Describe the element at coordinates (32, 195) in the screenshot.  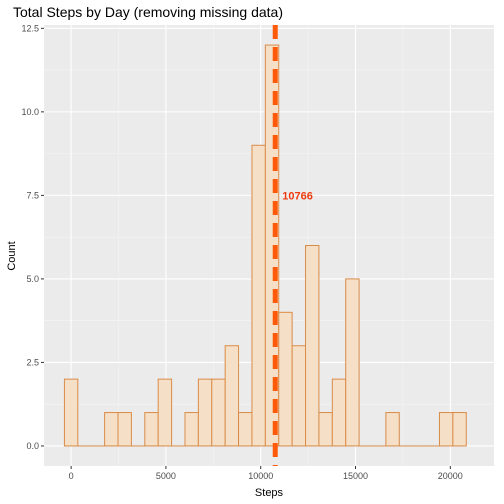
I see `y-tick-label: 7.5` at that location.